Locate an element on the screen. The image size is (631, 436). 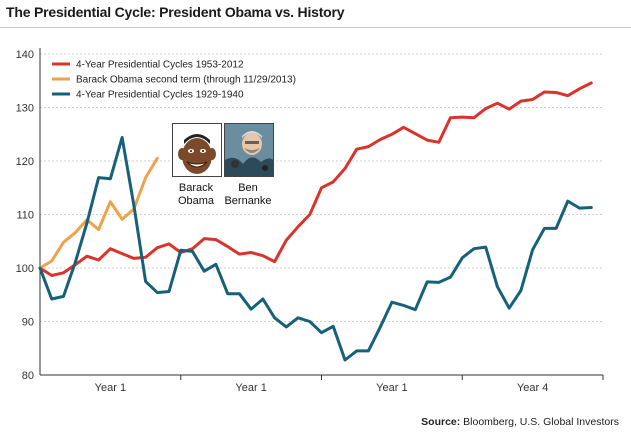
x-axis: Year 1 Year 1 Year 1 Year 4 is located at coordinates (322, 384).